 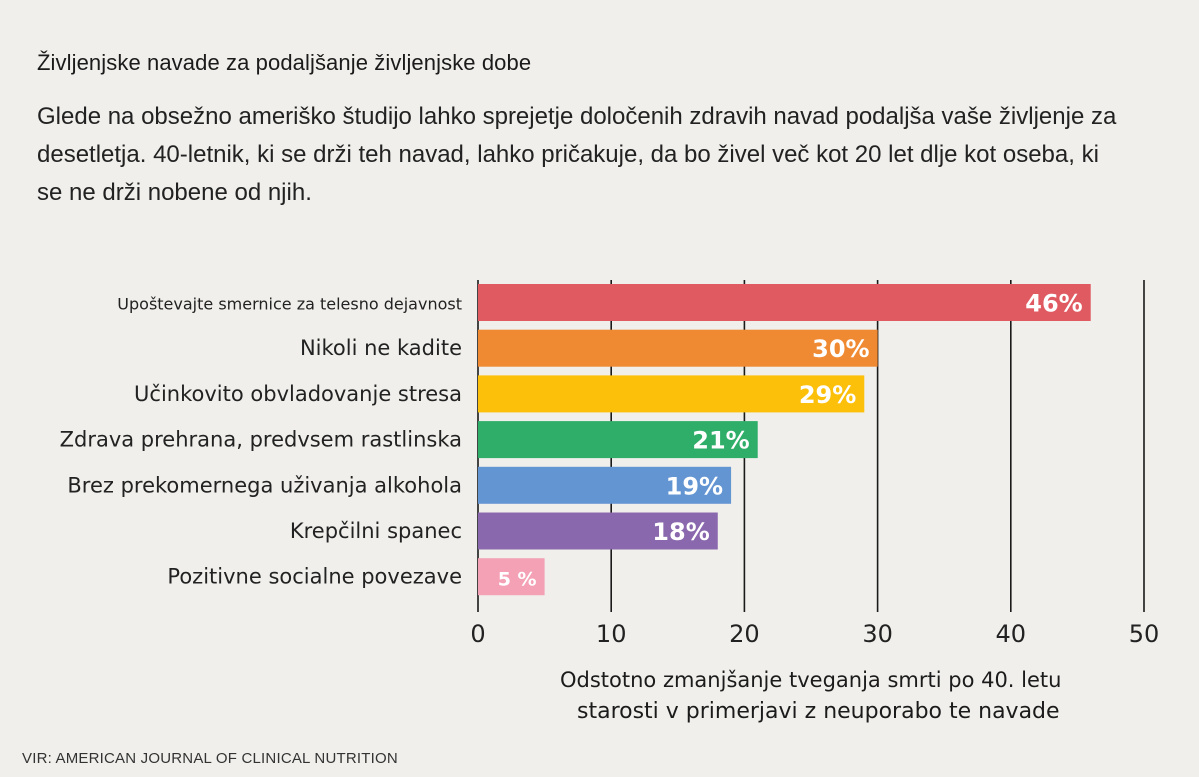 I want to click on category-label-4: Zdrava prehrana, predvsem rastlinska, so click(x=261, y=440).